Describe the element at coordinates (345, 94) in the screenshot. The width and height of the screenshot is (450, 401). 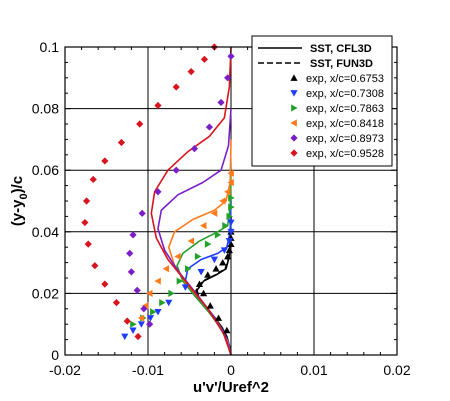
I see `legend-label: exp, x/c=0.7308` at that location.